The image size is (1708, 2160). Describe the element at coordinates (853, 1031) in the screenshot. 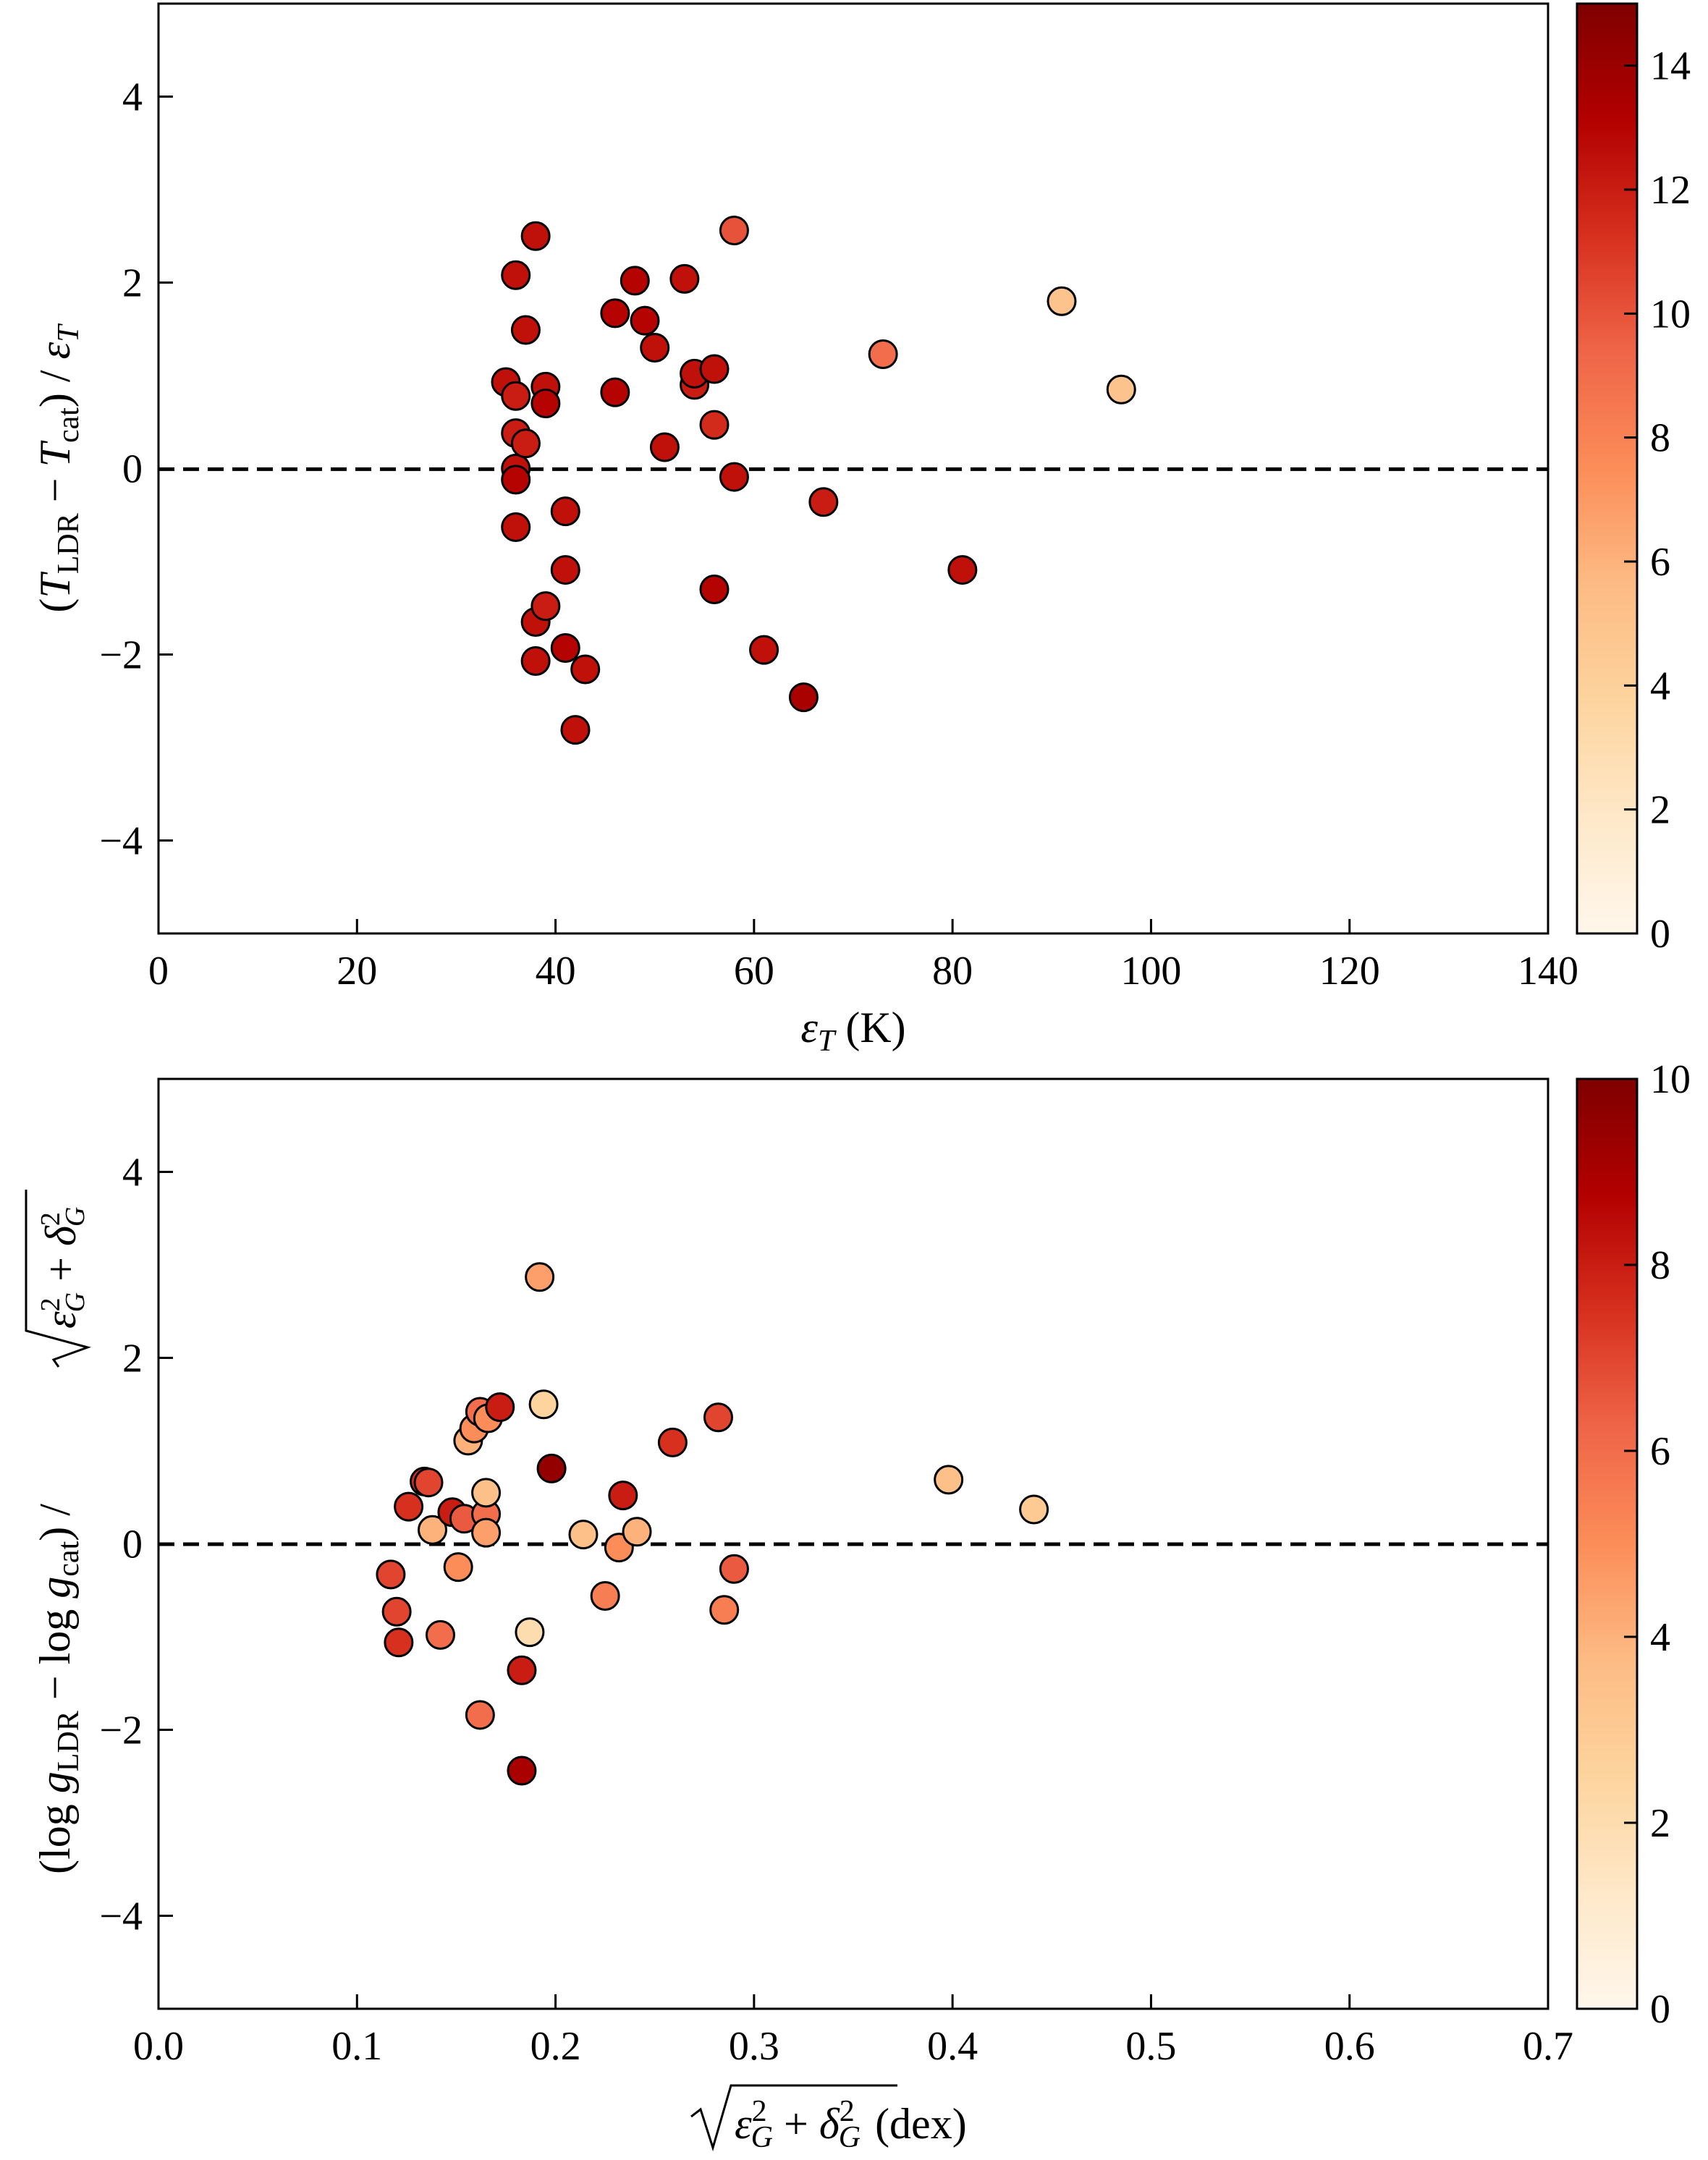

I see `x-axis-label-top: εT (K)` at that location.